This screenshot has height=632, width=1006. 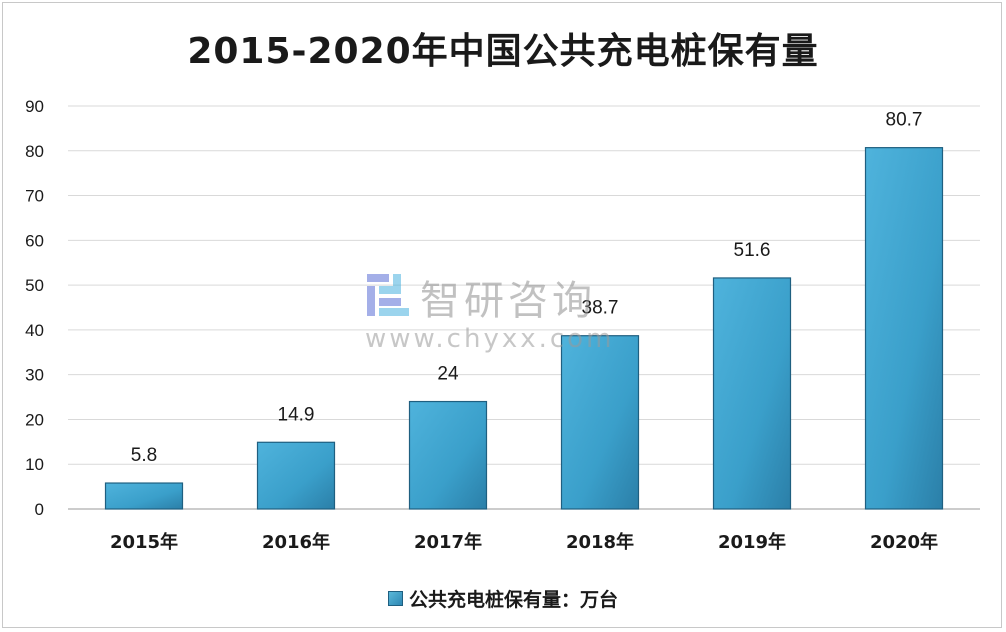 What do you see at coordinates (600, 542) in the screenshot?
I see `x-tick-label: 2018年` at bounding box center [600, 542].